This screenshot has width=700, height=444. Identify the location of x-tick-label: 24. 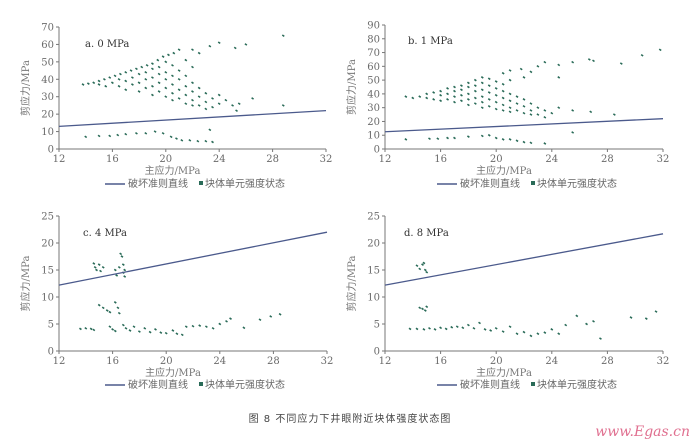
(551, 159).